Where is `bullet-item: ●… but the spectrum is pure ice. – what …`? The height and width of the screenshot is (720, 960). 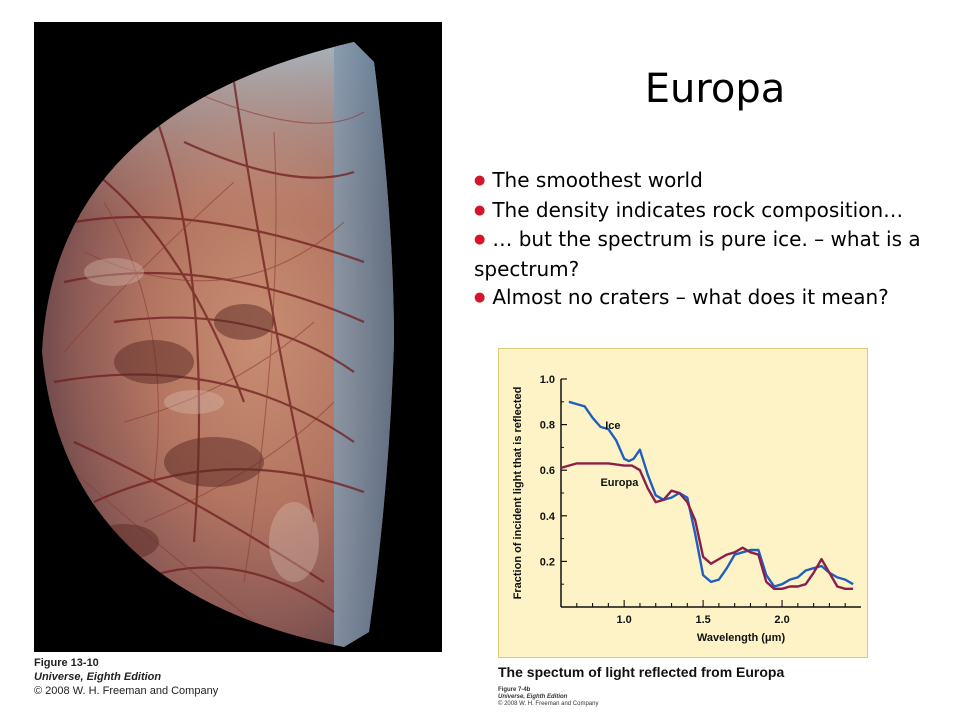
bullet-item: ●… but the spectrum is pure ice. – what … is located at coordinates (709, 254).